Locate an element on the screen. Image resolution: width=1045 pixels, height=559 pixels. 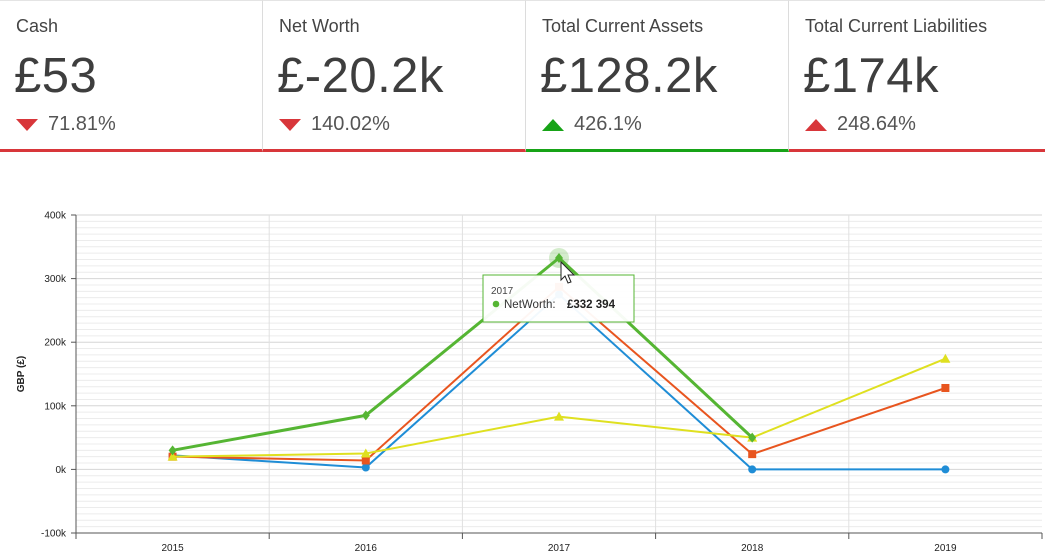
x-tick-label: 2017 is located at coordinates (559, 548).